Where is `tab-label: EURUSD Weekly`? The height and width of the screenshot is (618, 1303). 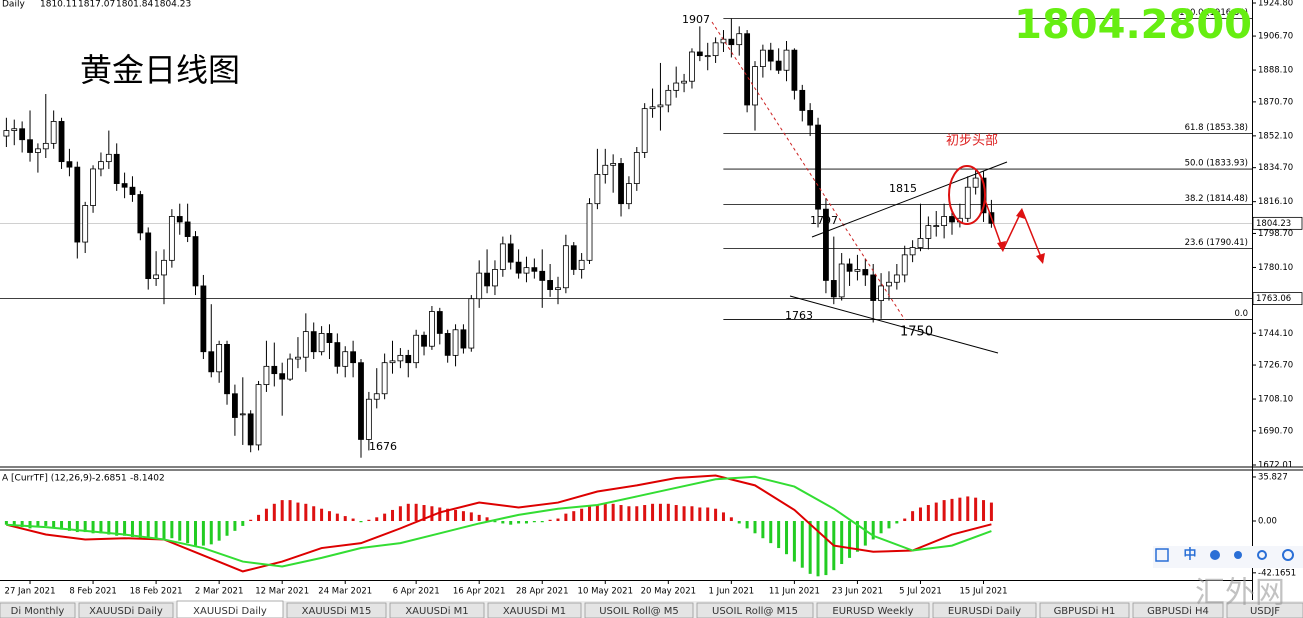 tab-label: EURUSD Weekly is located at coordinates (872, 611).